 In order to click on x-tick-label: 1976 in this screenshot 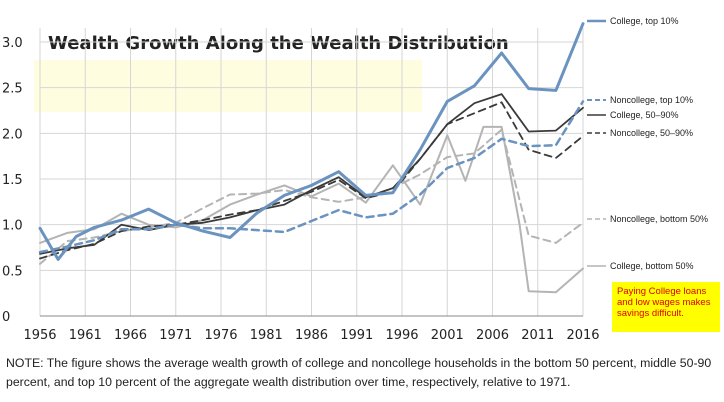, I will do `click(220, 335)`.